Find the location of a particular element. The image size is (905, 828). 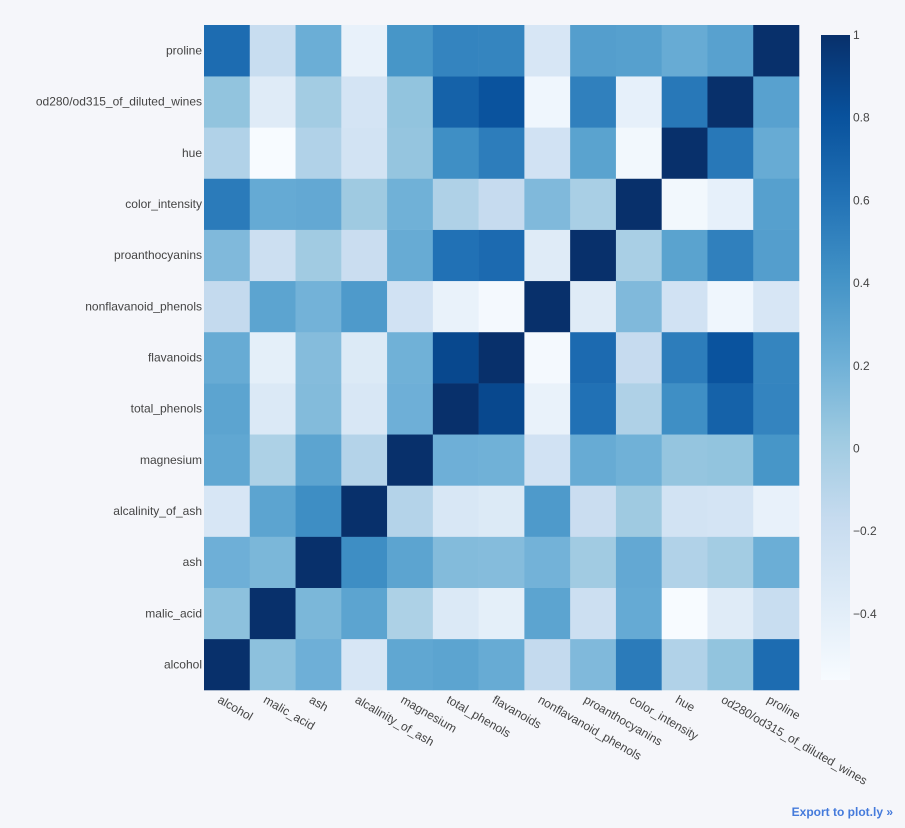

heatmap-cell-alcohol-magnesium is located at coordinates (410, 664).